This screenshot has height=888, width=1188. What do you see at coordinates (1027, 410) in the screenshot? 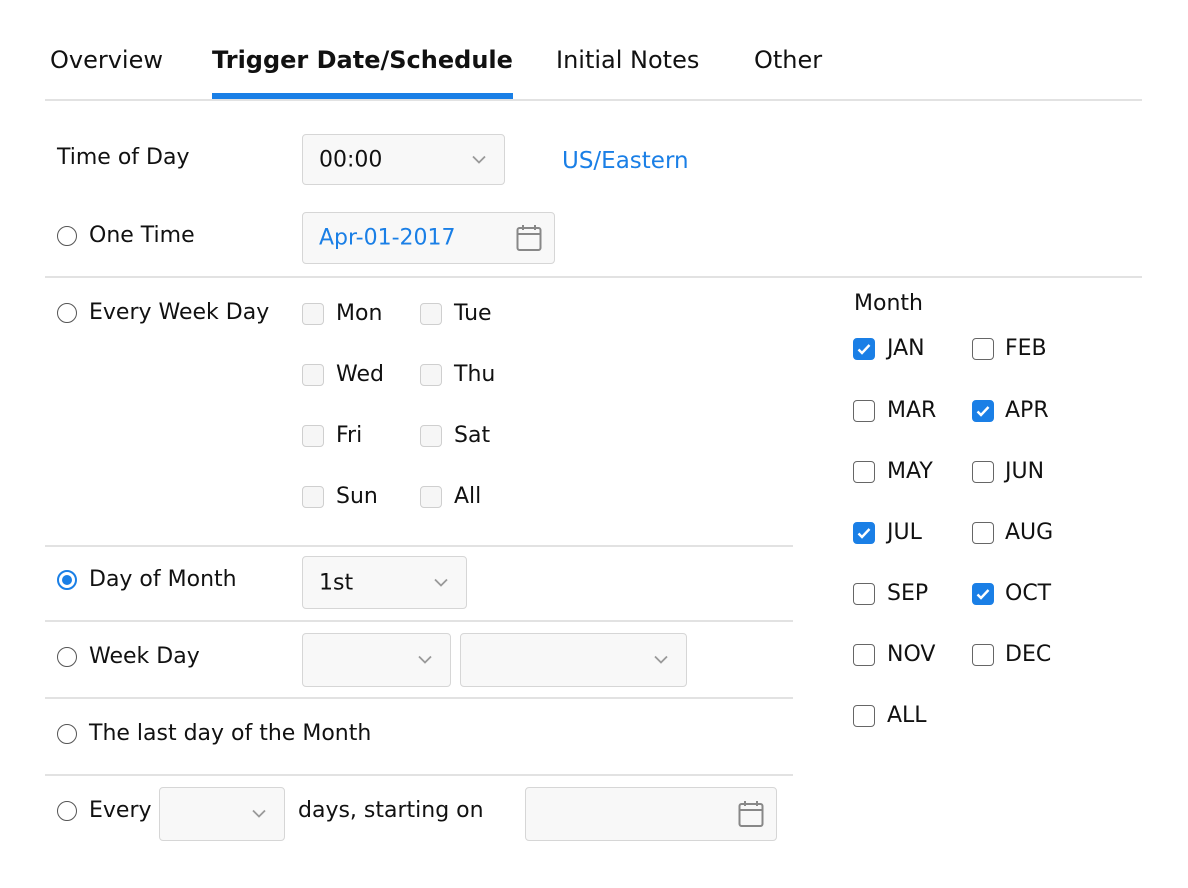
I see `month-label-apr: APR` at bounding box center [1027, 410].